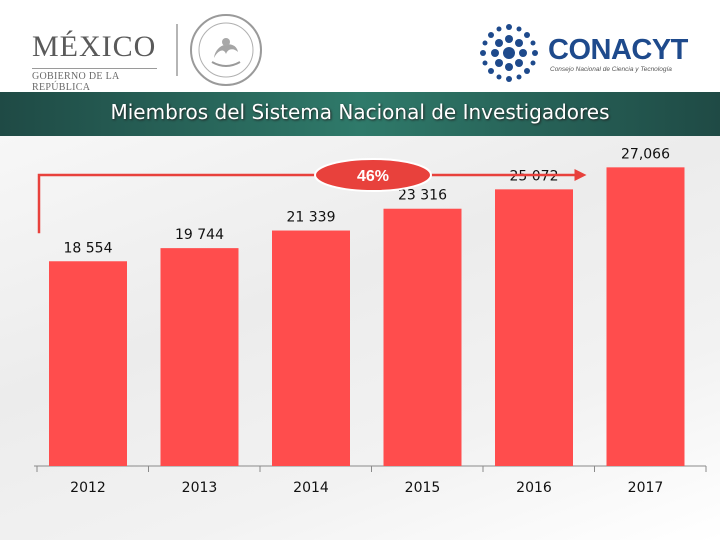  Describe the element at coordinates (199, 357) in the screenshot. I see `bar-2013` at that location.